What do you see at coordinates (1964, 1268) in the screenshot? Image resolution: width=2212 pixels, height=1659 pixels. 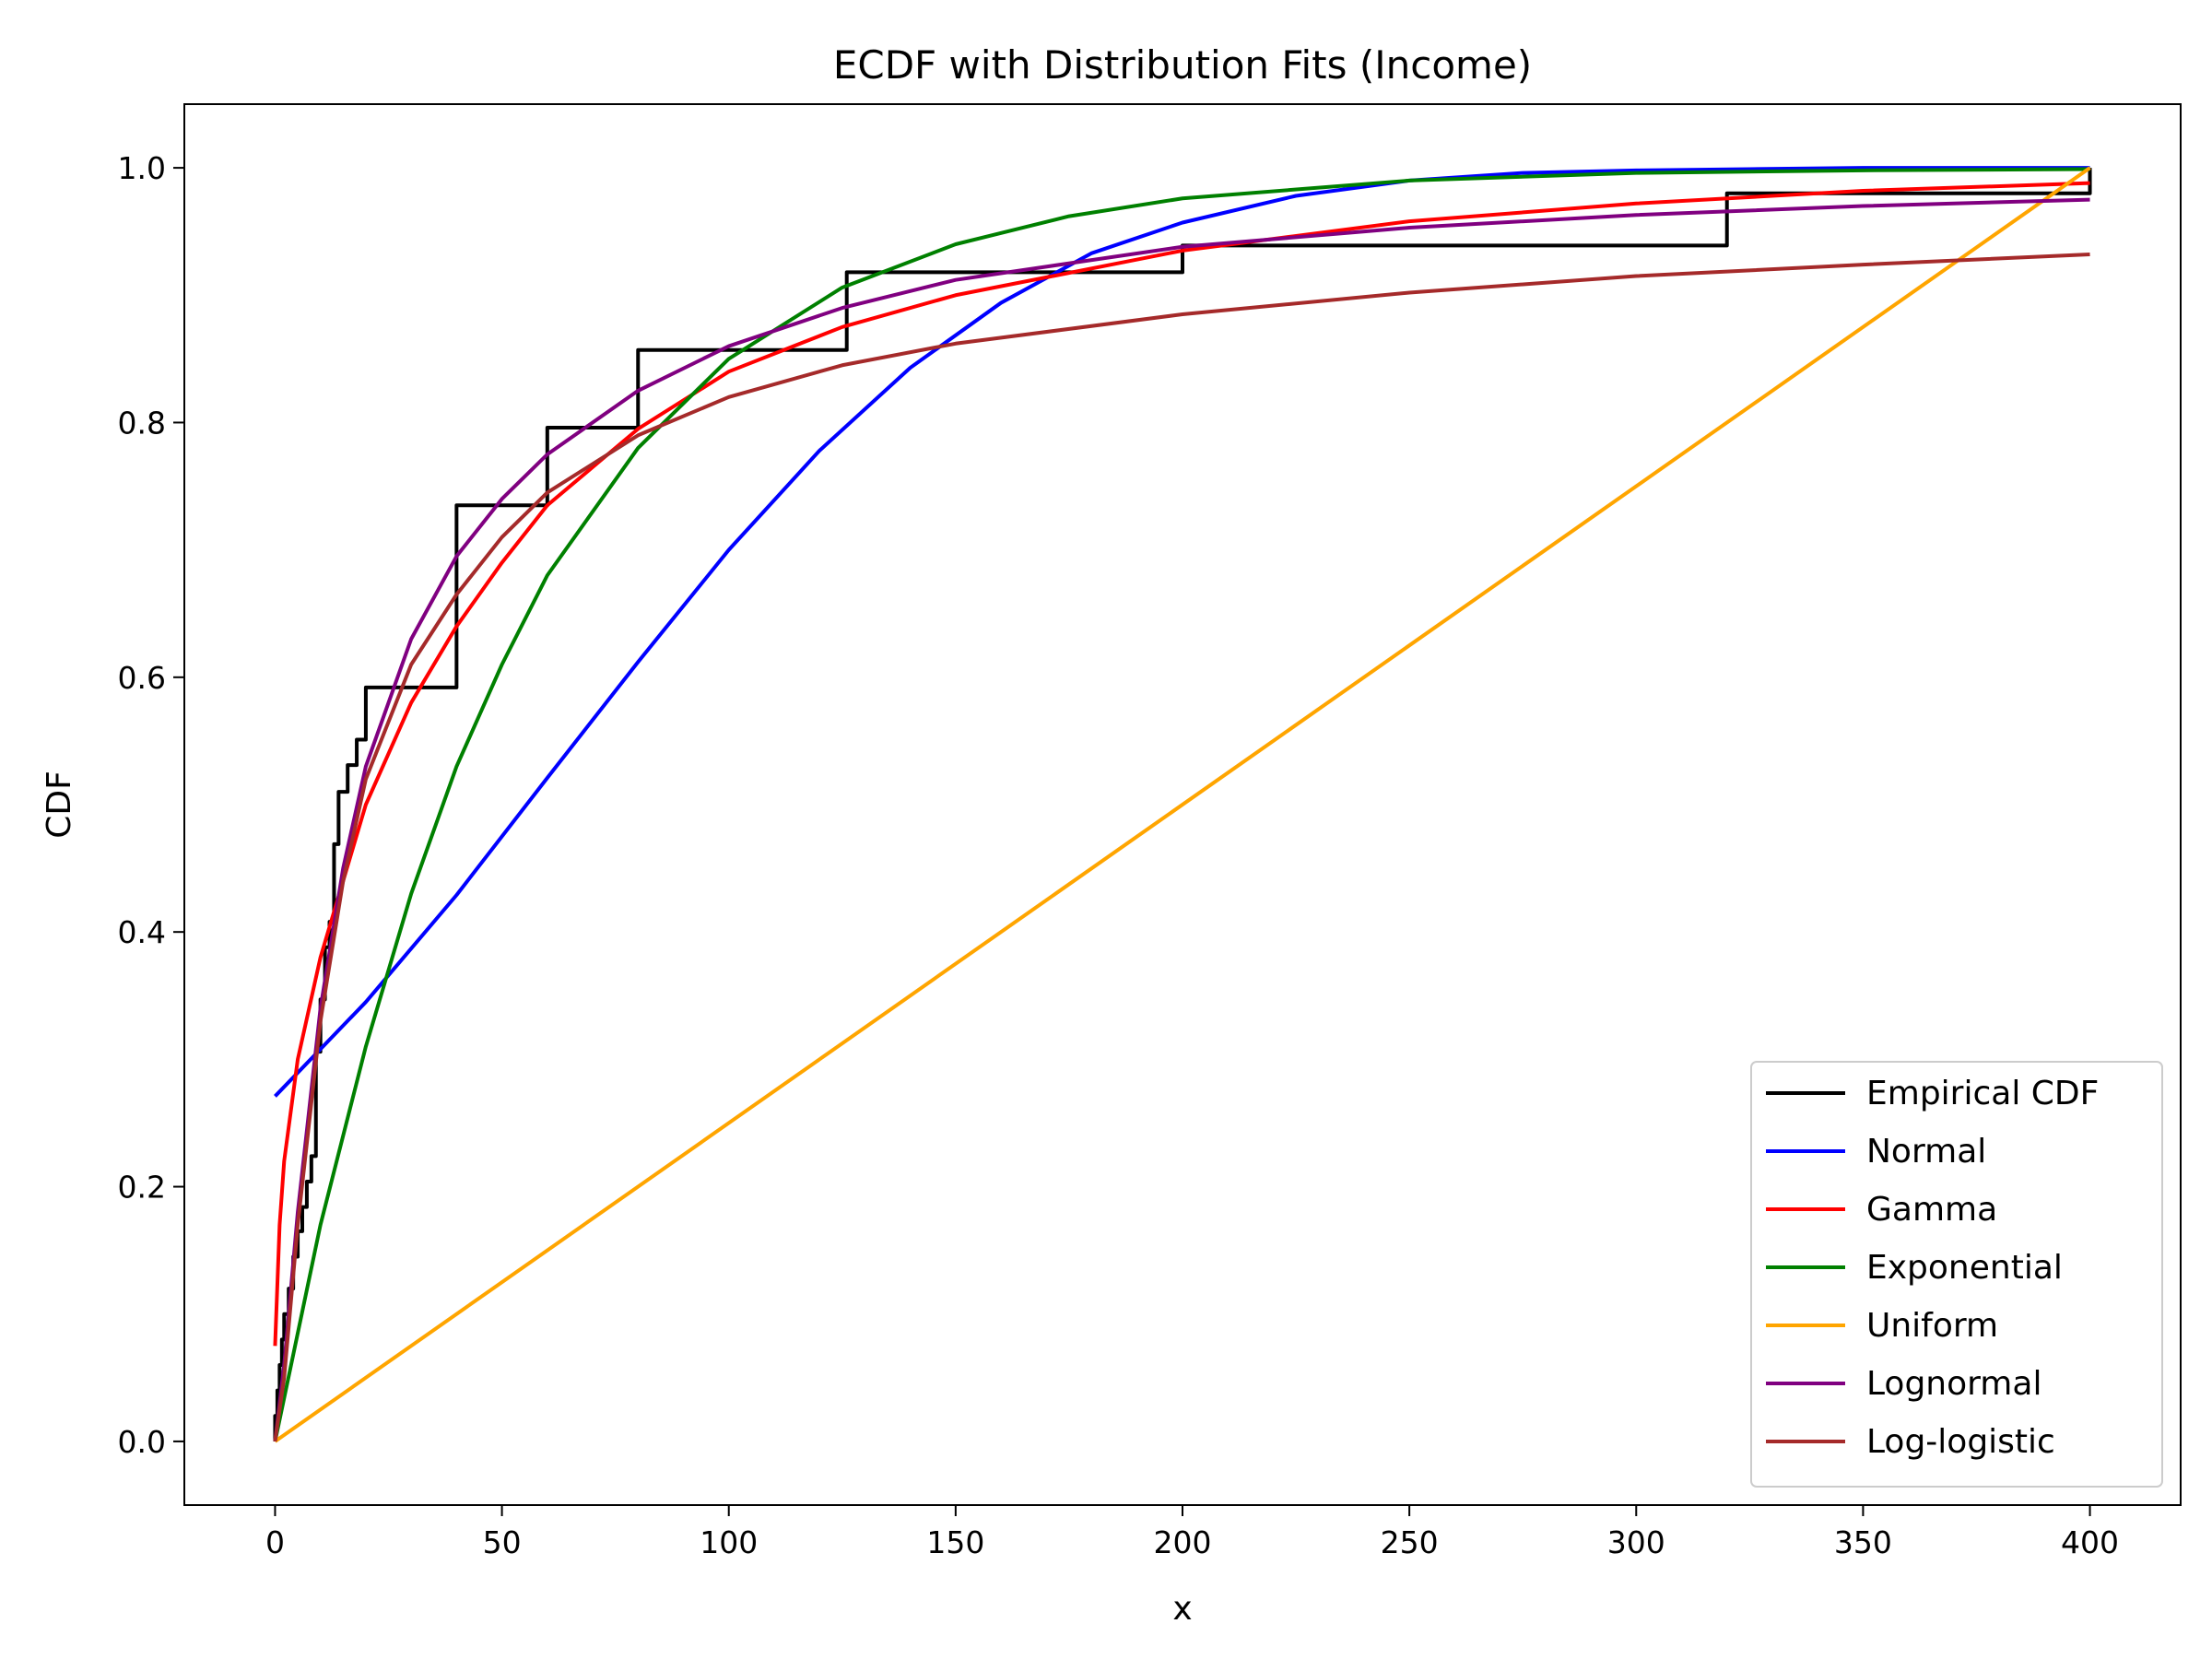 I see `legend-label-exponential: Exponential` at bounding box center [1964, 1268].